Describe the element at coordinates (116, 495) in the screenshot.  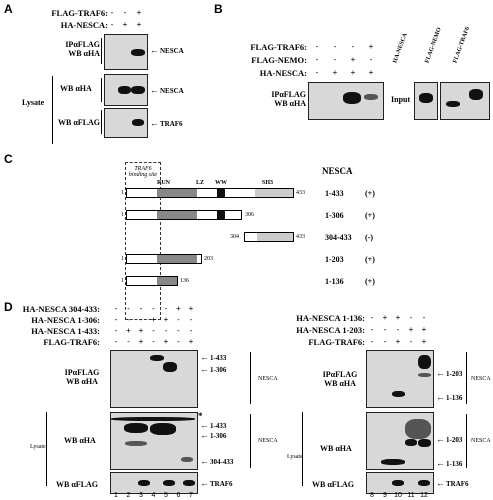
I see `lane-number: 1` at that location.